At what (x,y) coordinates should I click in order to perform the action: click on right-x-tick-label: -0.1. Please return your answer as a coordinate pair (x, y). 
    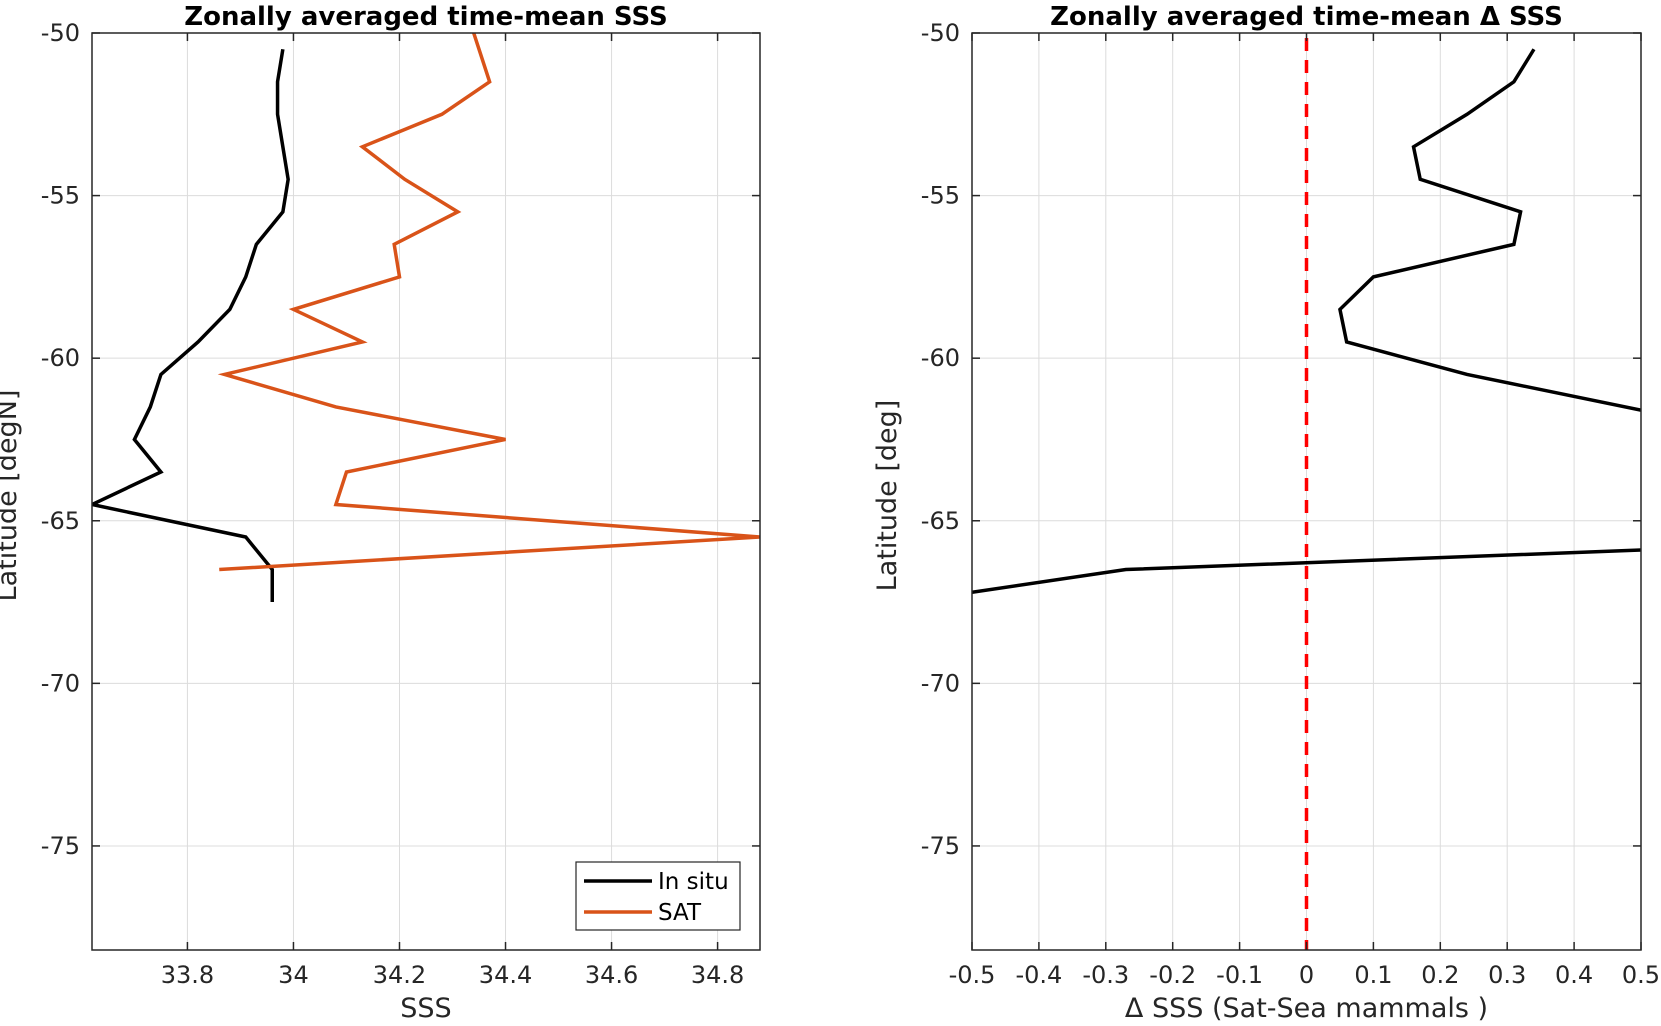
    Looking at the image, I should click on (1239, 975).